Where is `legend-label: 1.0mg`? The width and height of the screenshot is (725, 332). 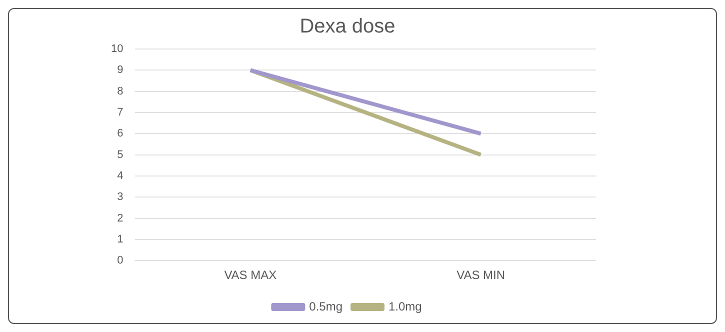
legend-label: 1.0mg is located at coordinates (405, 306).